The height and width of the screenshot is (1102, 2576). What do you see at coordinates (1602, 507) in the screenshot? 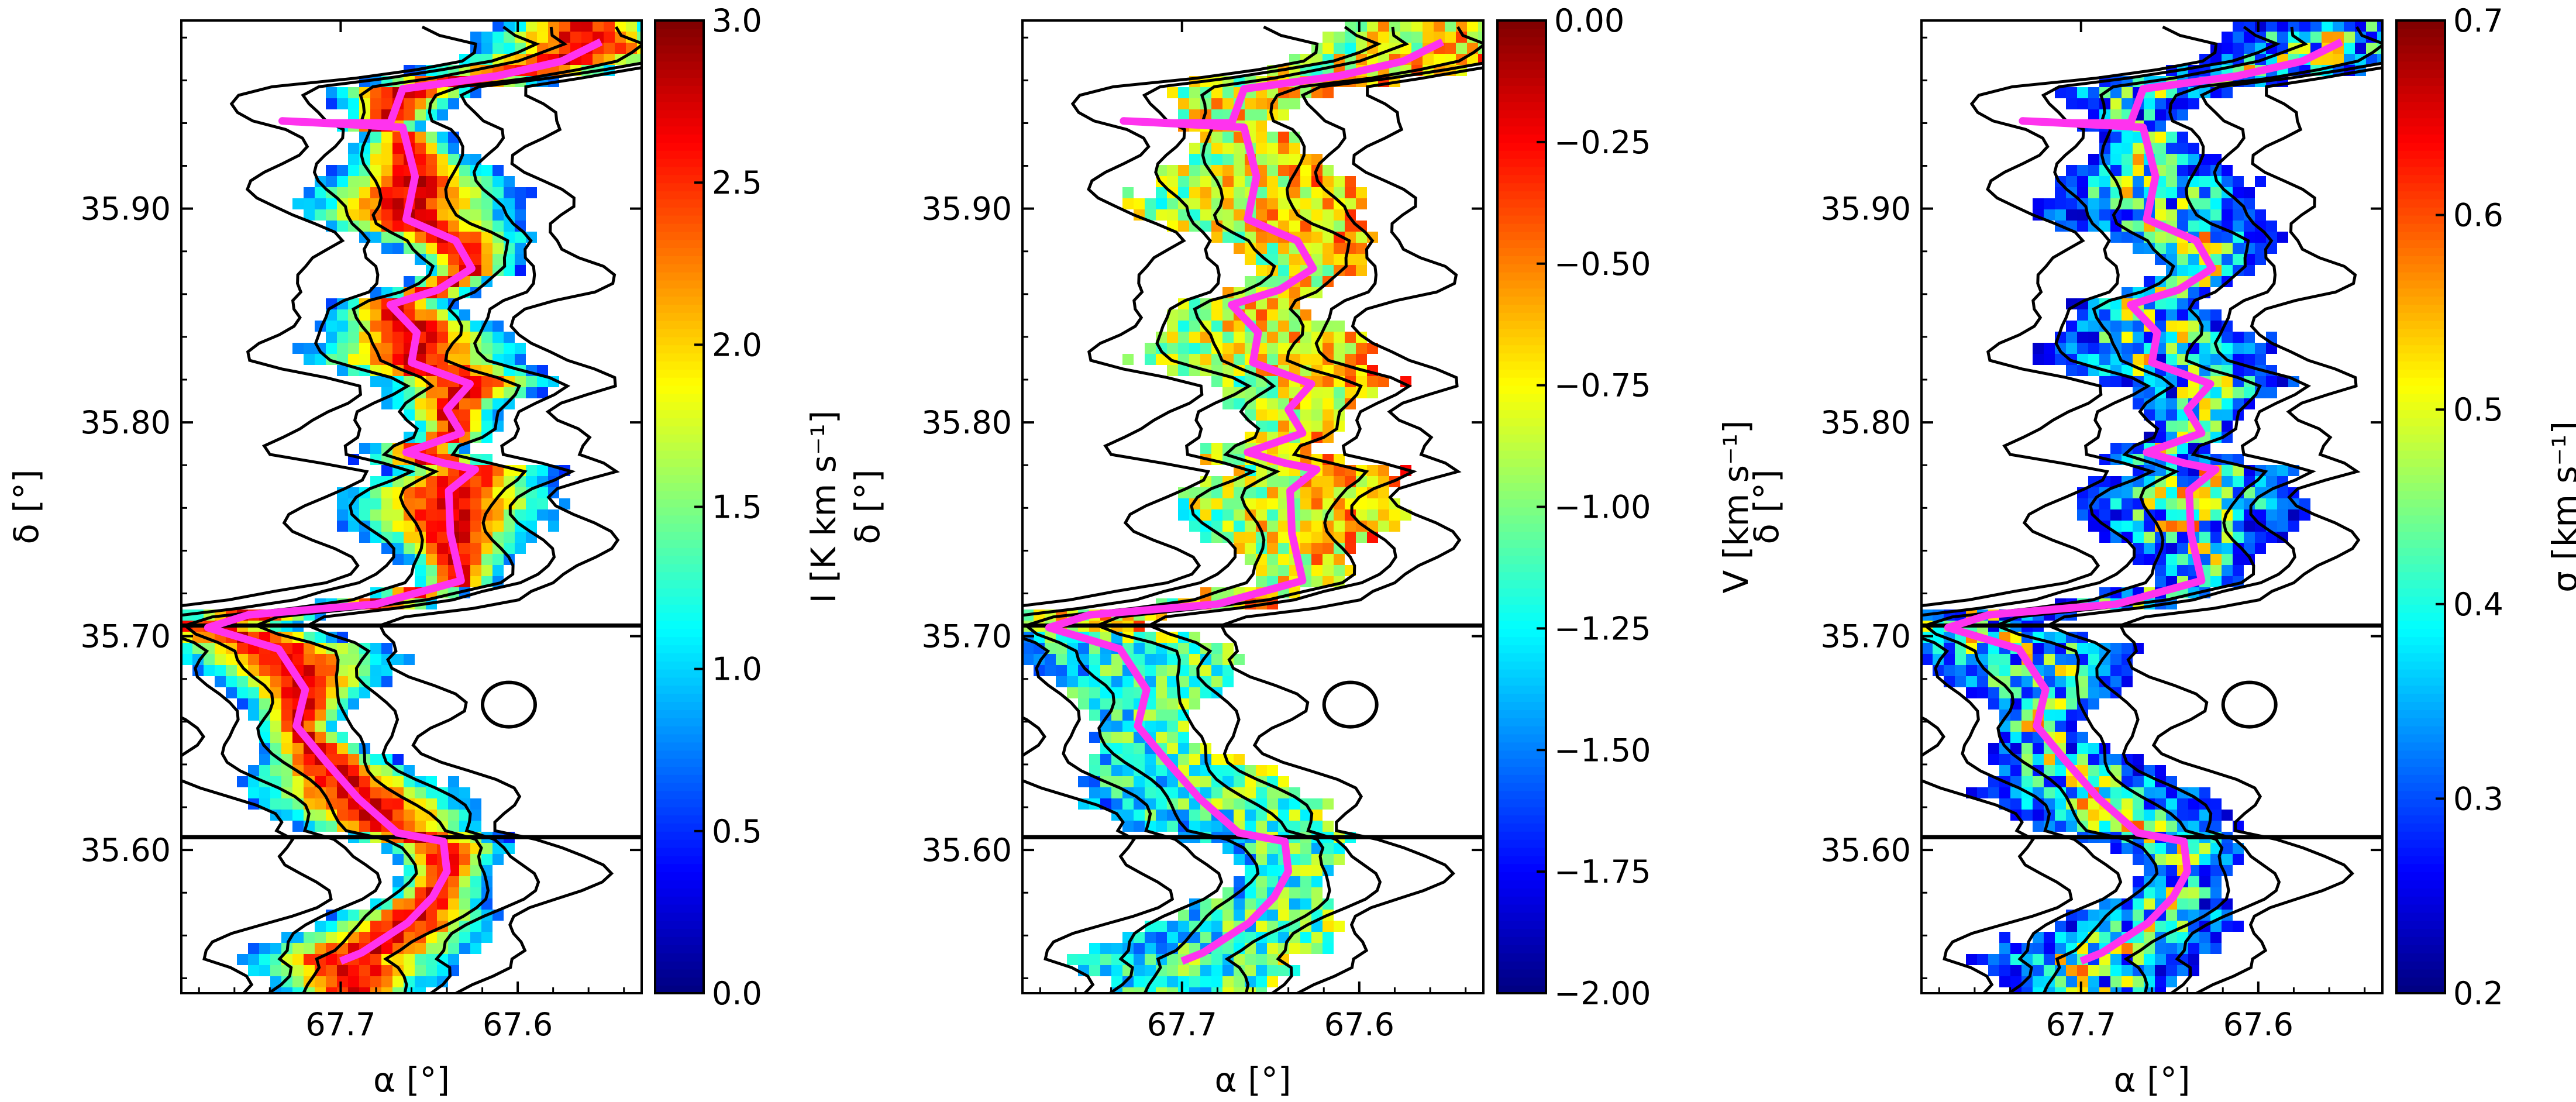
I see `colorbar-tick-label: −1.00` at bounding box center [1602, 507].